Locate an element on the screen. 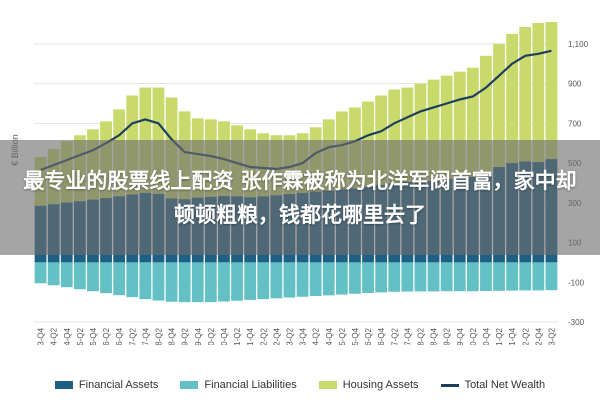 The width and height of the screenshot is (600, 400). y-tick-label: 1,100 is located at coordinates (578, 44).